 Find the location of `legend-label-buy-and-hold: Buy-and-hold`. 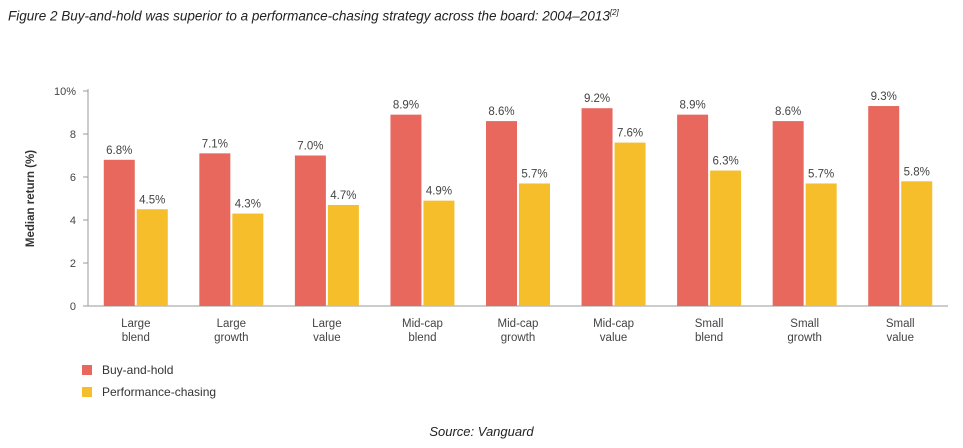

legend-label-buy-and-hold: Buy-and-hold is located at coordinates (138, 370).